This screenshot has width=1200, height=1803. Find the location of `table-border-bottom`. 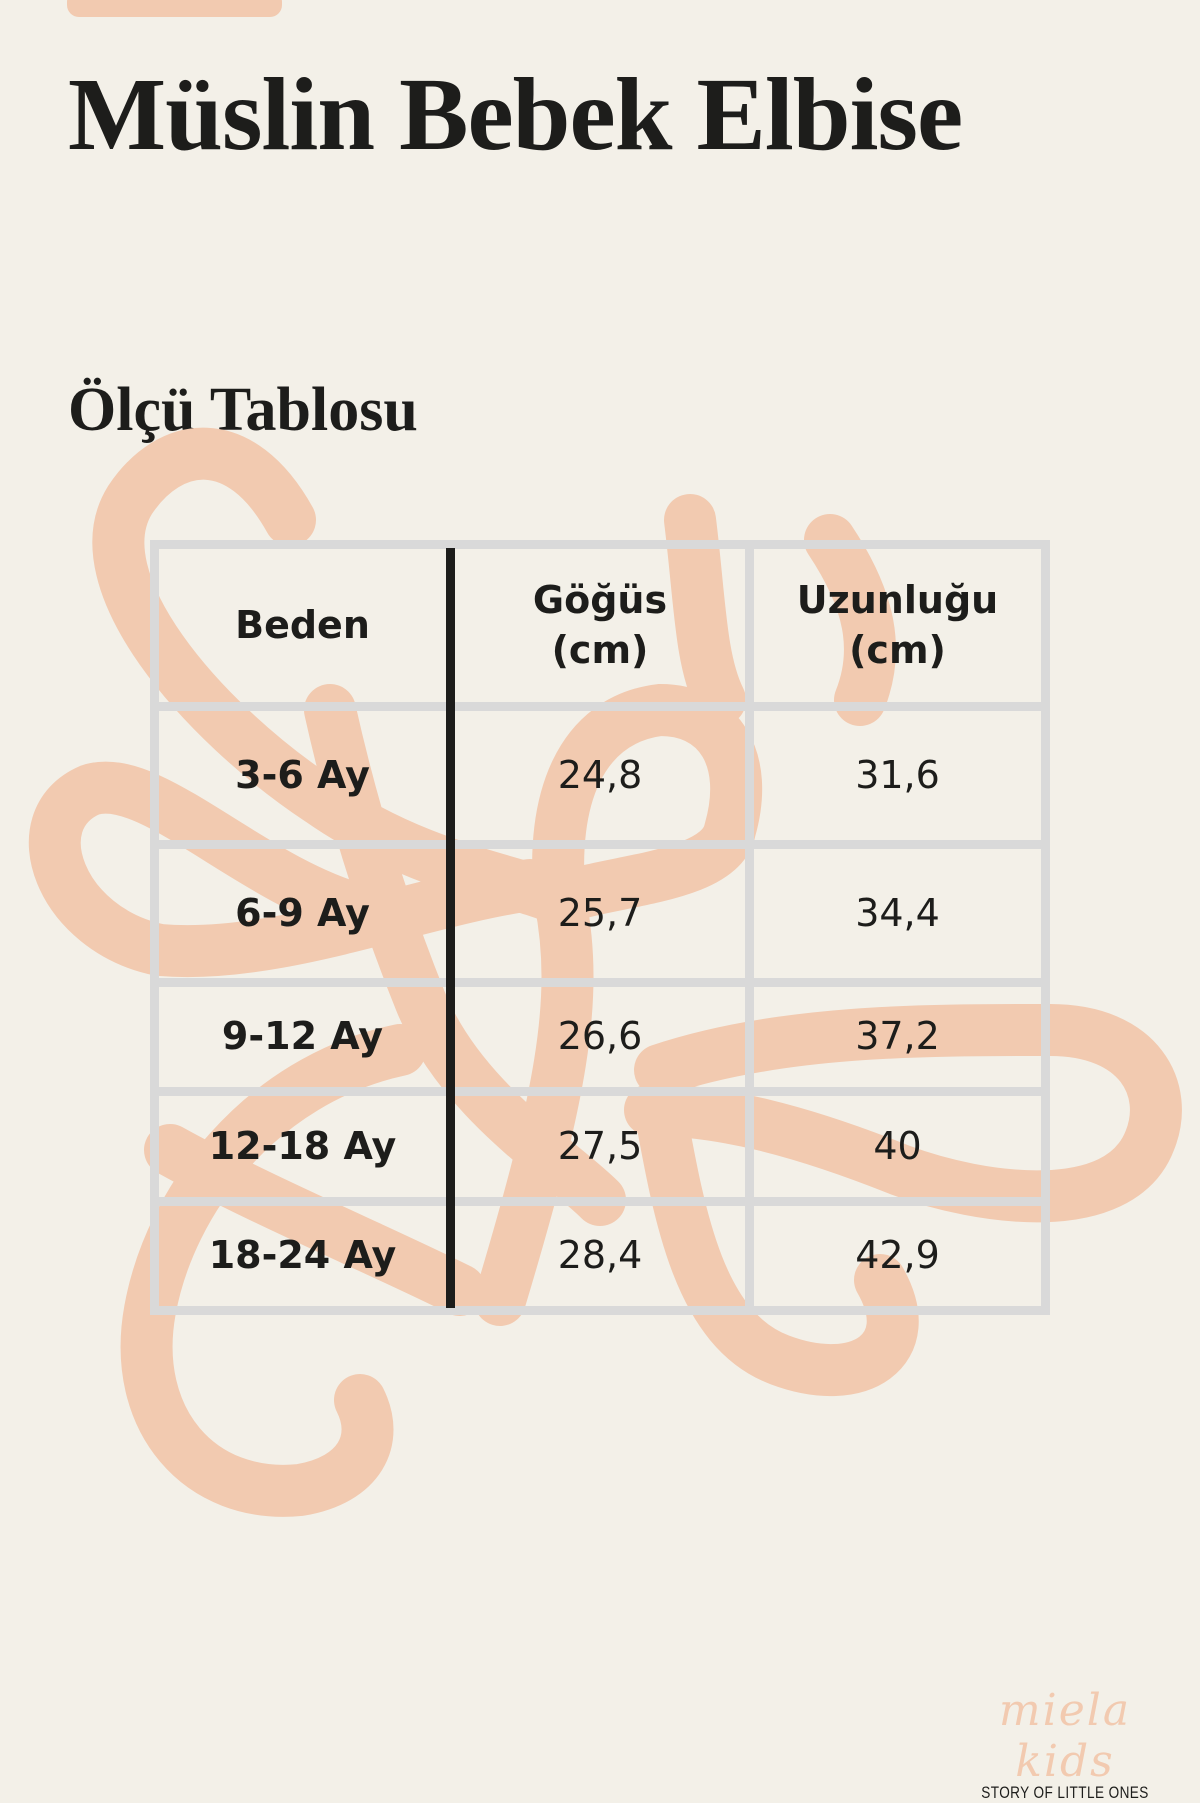

table-border-bottom is located at coordinates (600, 1310).